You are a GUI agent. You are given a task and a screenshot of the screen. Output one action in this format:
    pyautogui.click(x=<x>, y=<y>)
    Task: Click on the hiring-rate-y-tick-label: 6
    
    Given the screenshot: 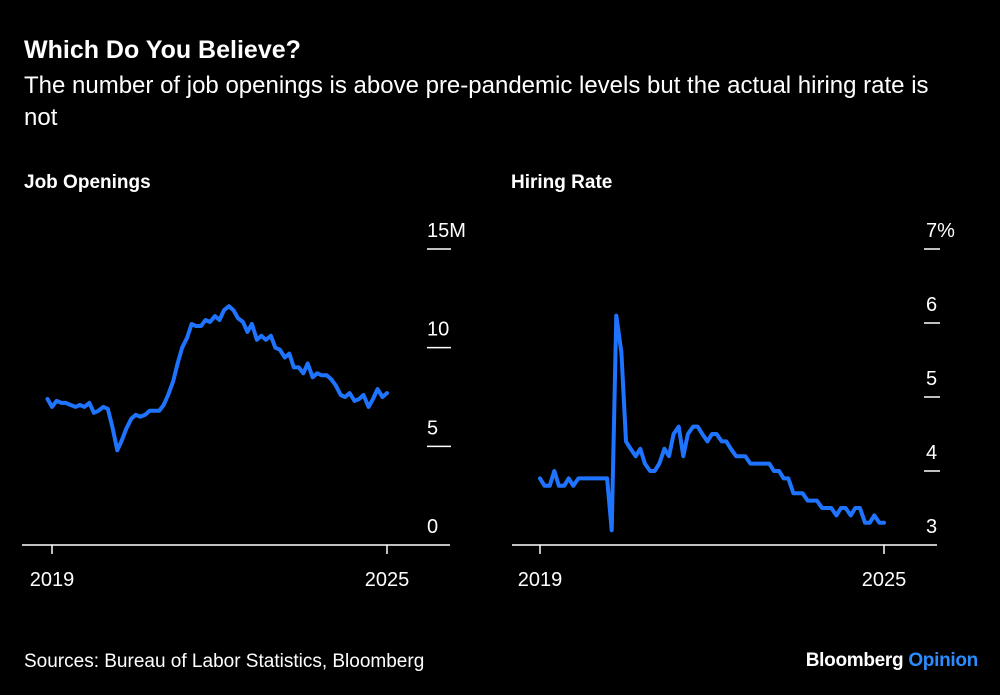 What is the action you would take?
    pyautogui.click(x=931, y=305)
    